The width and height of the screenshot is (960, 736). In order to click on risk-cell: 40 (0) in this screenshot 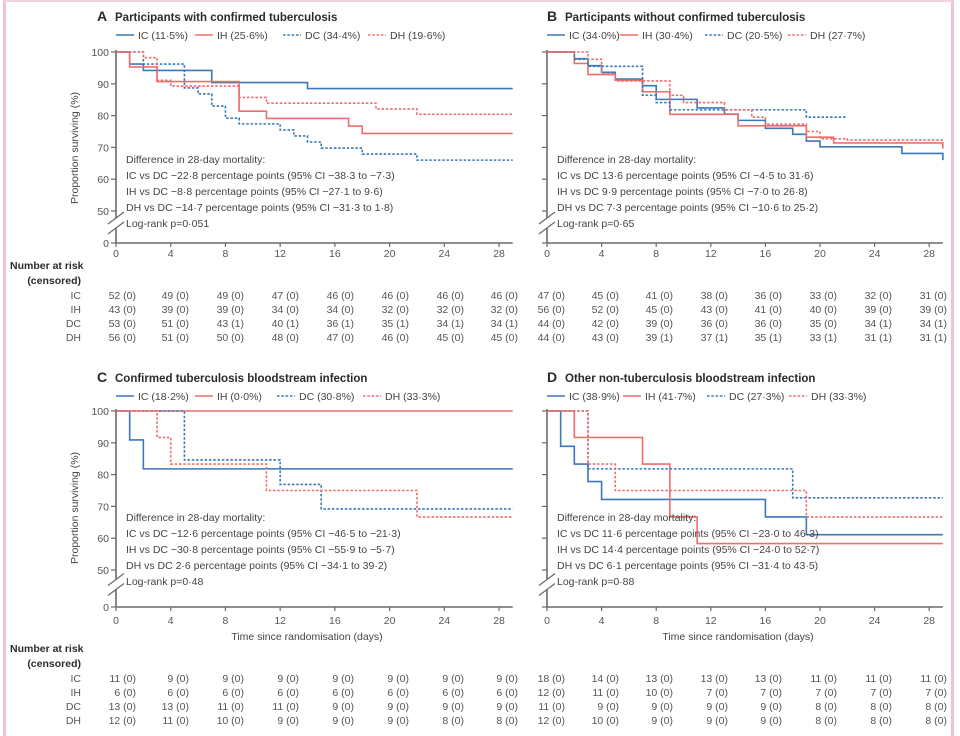, I will do `click(823, 310)`.